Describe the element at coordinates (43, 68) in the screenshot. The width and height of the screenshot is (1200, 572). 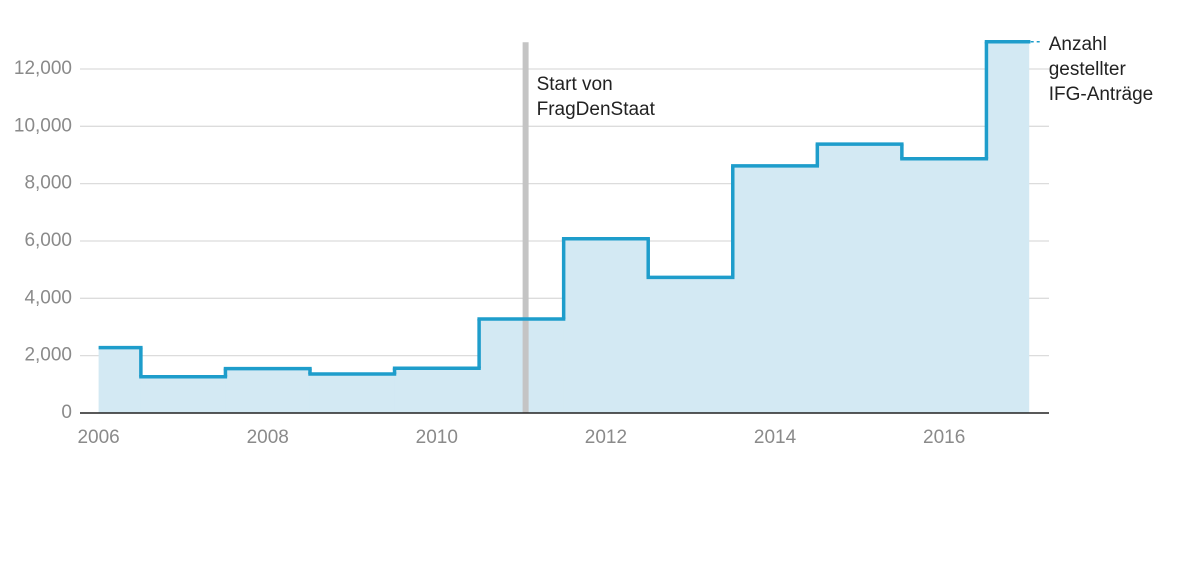
I see `y-tick-label: 12,000` at that location.